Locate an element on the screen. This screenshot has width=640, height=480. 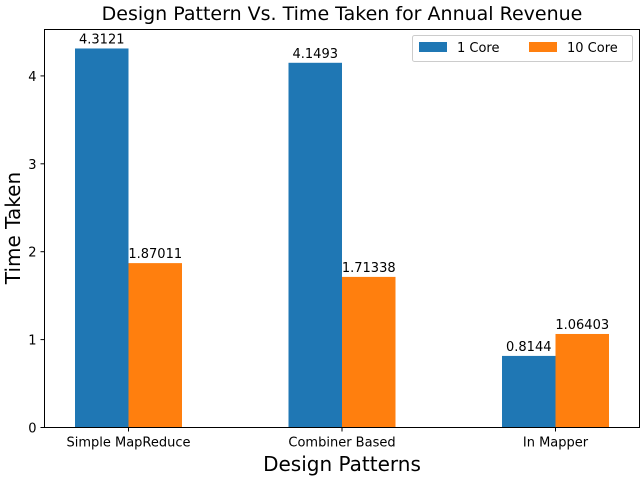
legend: 1 Core 10 Core is located at coordinates (522, 48).